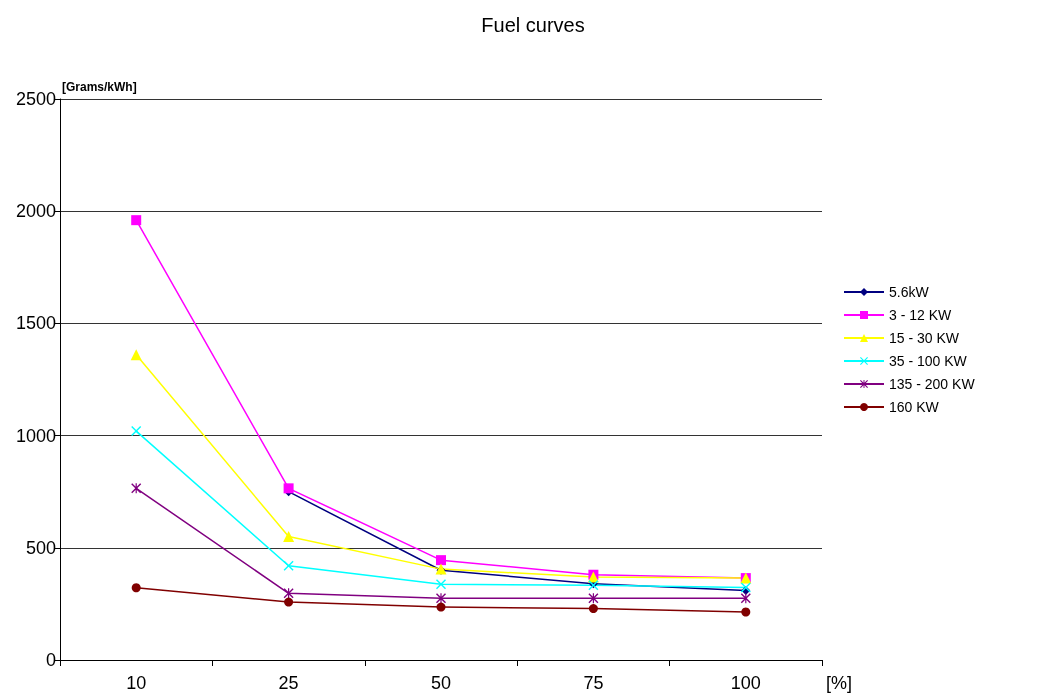 The width and height of the screenshot is (1062, 699). I want to click on y-tick-label: 2000, so click(35, 211).